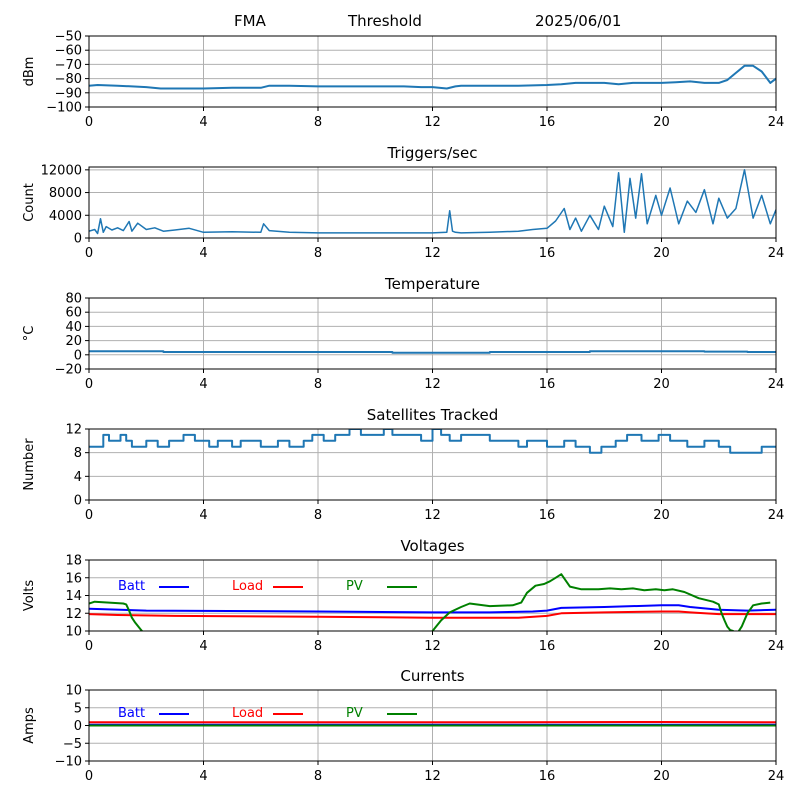  What do you see at coordinates (578, 21) in the screenshot?
I see `header-date: 2025/06/01` at bounding box center [578, 21].